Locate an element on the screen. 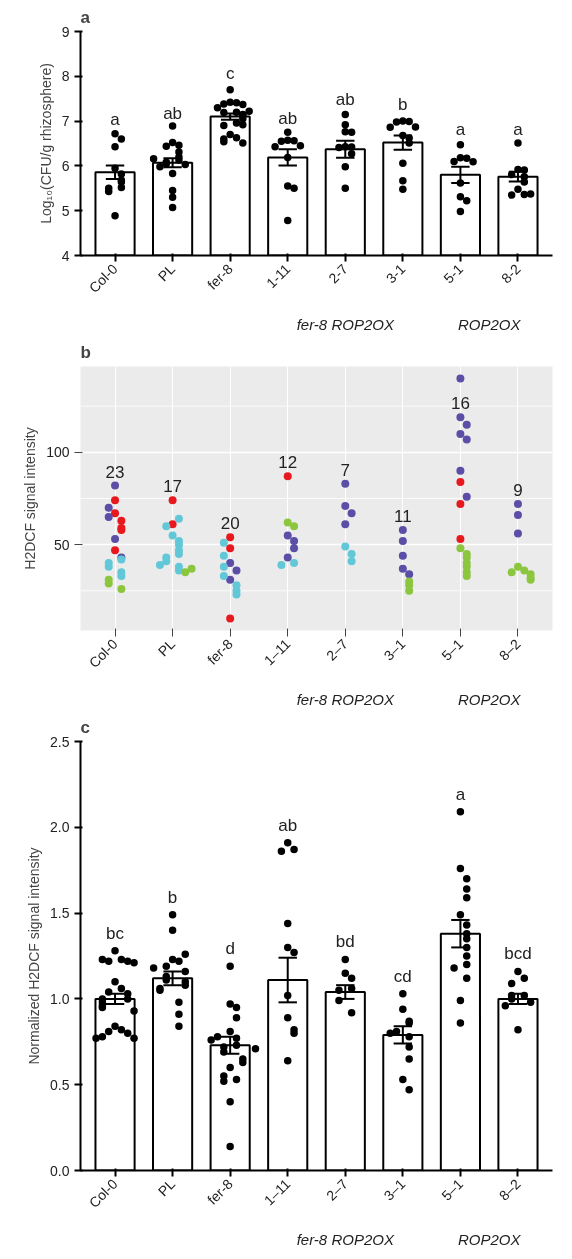  y-tick-label: 100 is located at coordinates (58, 452).